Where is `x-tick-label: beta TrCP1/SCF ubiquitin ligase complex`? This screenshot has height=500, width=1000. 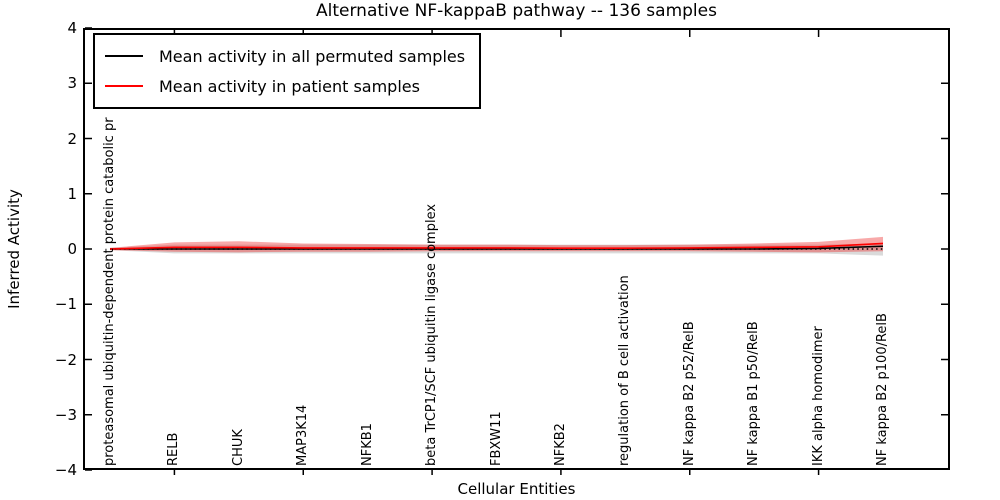
x-tick-label: beta TrCP1/SCF ubiquitin ligase complex is located at coordinates (432, 334).